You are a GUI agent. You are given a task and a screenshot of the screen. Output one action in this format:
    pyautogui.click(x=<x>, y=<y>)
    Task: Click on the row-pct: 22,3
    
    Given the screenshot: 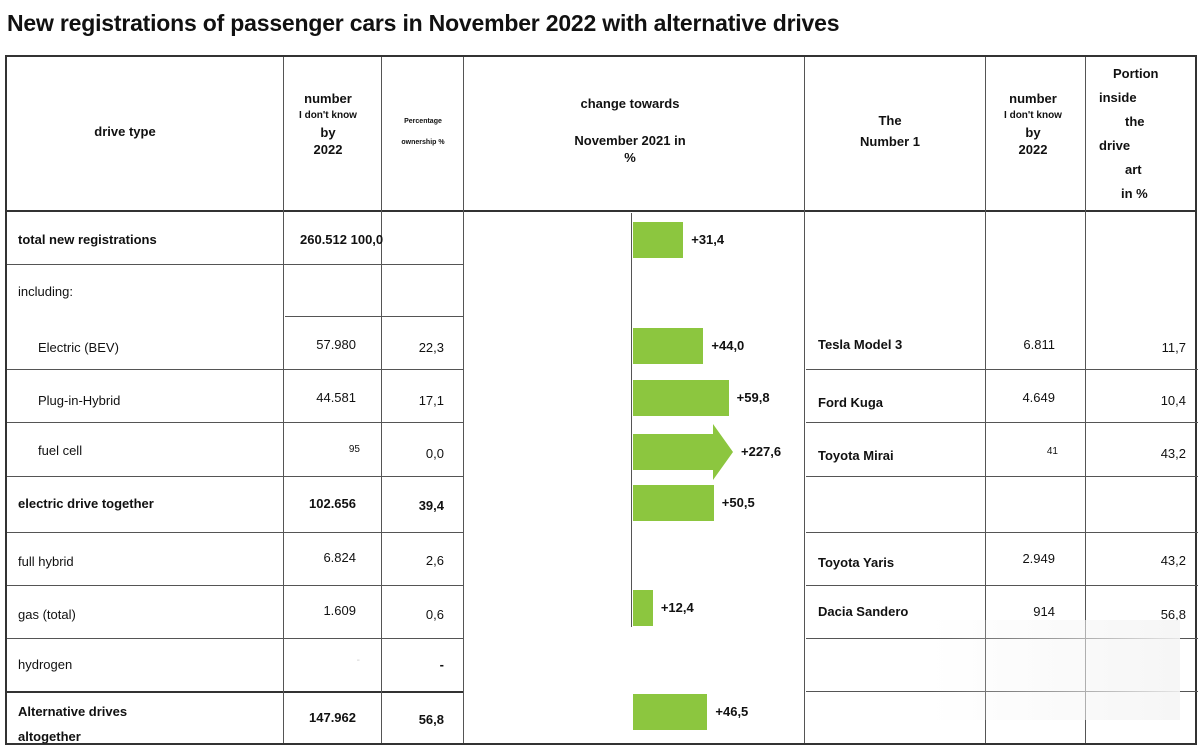 What is the action you would take?
    pyautogui.click(x=431, y=347)
    